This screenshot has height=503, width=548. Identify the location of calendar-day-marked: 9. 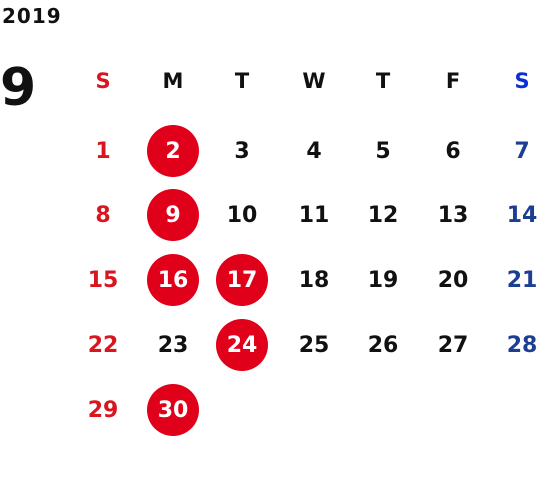
(173, 215).